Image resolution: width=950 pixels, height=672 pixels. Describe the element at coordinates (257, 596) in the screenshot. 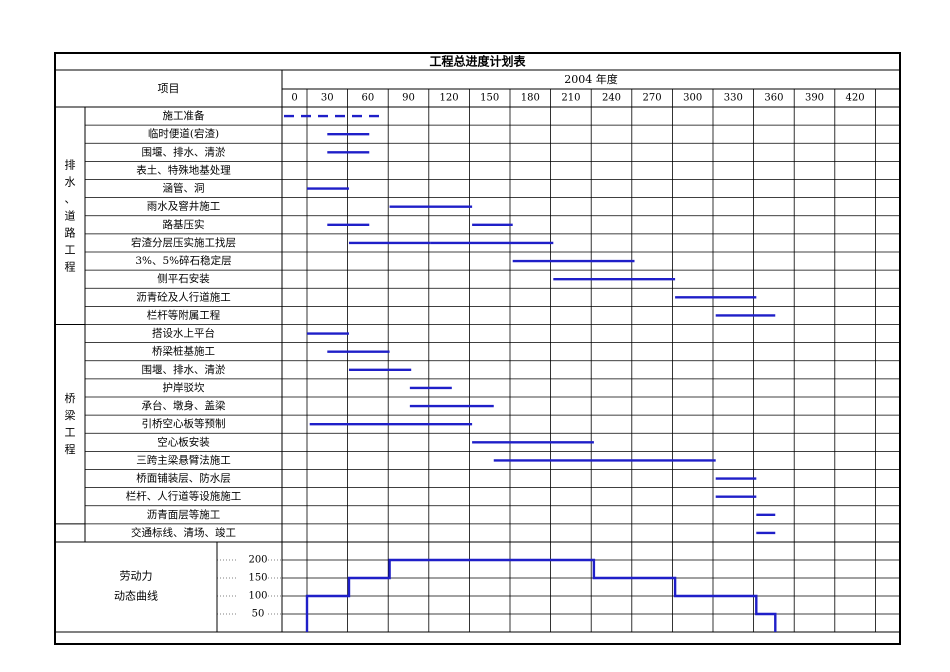

I see `labor-tick-label: 100` at that location.